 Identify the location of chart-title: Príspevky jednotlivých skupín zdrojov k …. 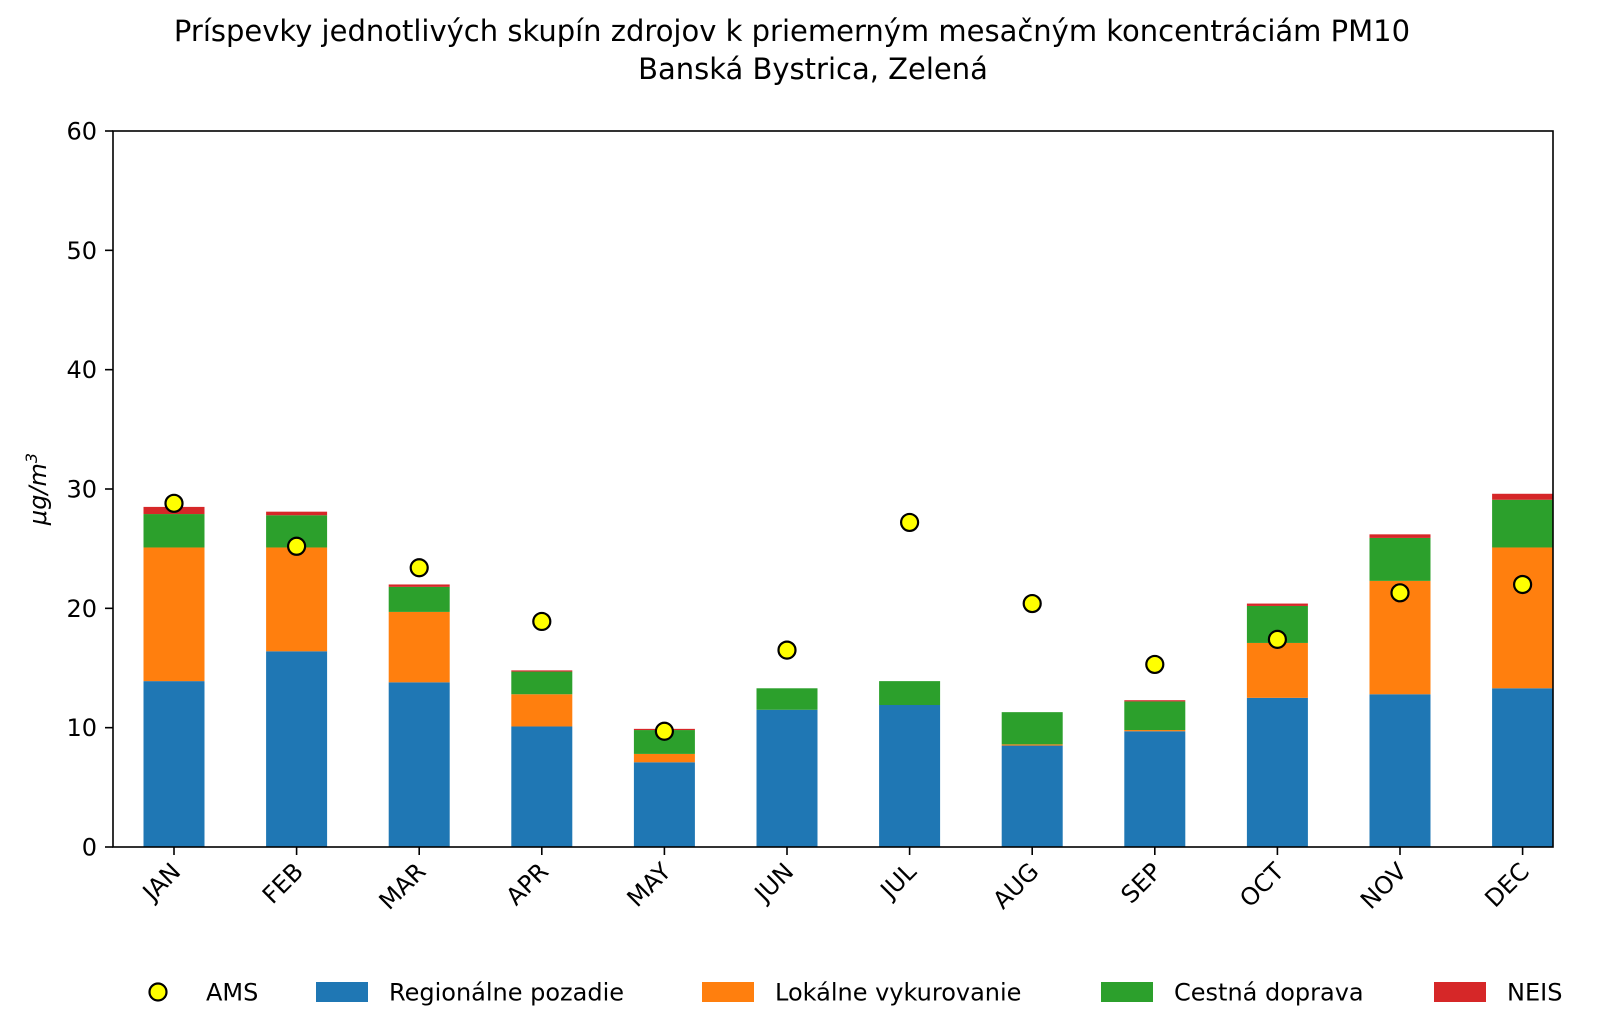
(792, 31).